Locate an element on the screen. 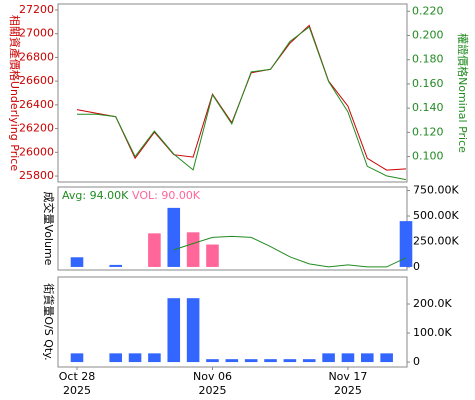 This screenshot has height=400, width=475. y-axis-label: 成交量Volume is located at coordinates (49, 229).